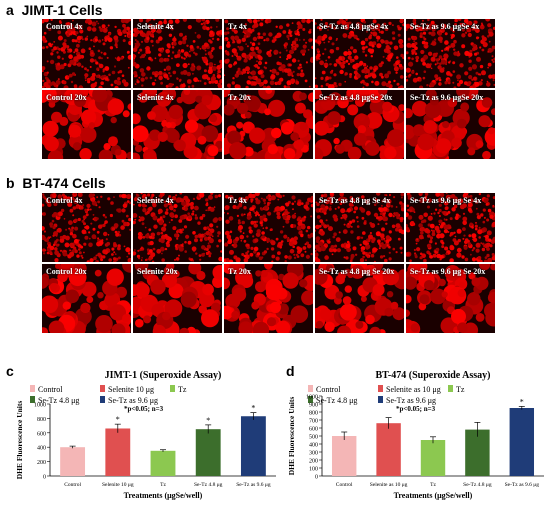 This screenshot has width=550, height=513. I want to click on y-tick-label: 700, so click(313, 422).